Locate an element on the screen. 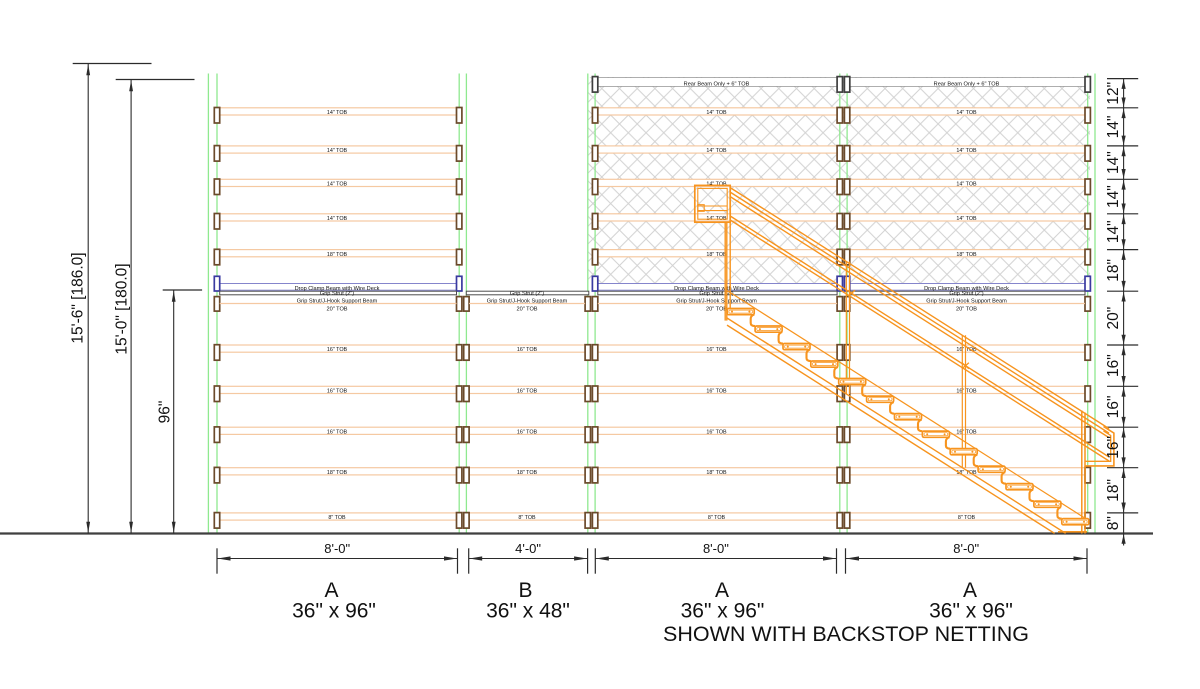 This screenshot has width=1200, height=689. svg-text: 36" x 48" is located at coordinates (528, 611).